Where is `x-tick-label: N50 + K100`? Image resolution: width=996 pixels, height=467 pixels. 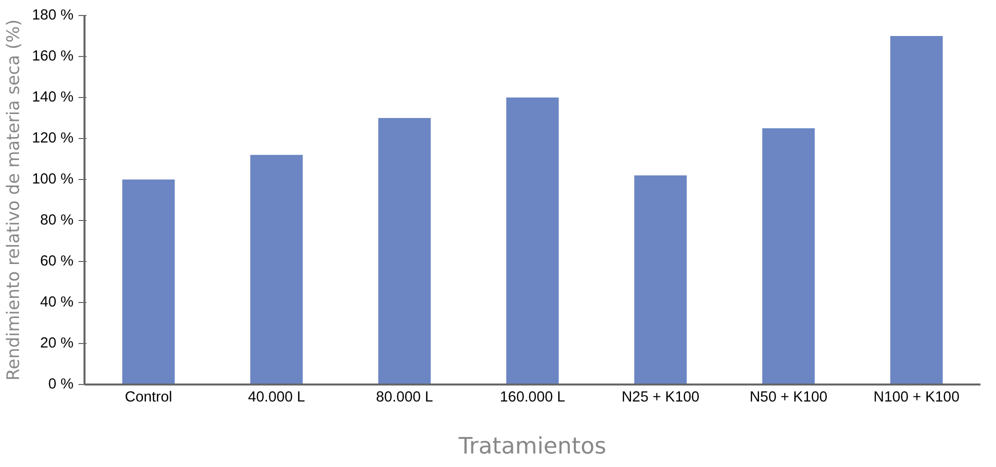 x-tick-label: N50 + K100 is located at coordinates (789, 398).